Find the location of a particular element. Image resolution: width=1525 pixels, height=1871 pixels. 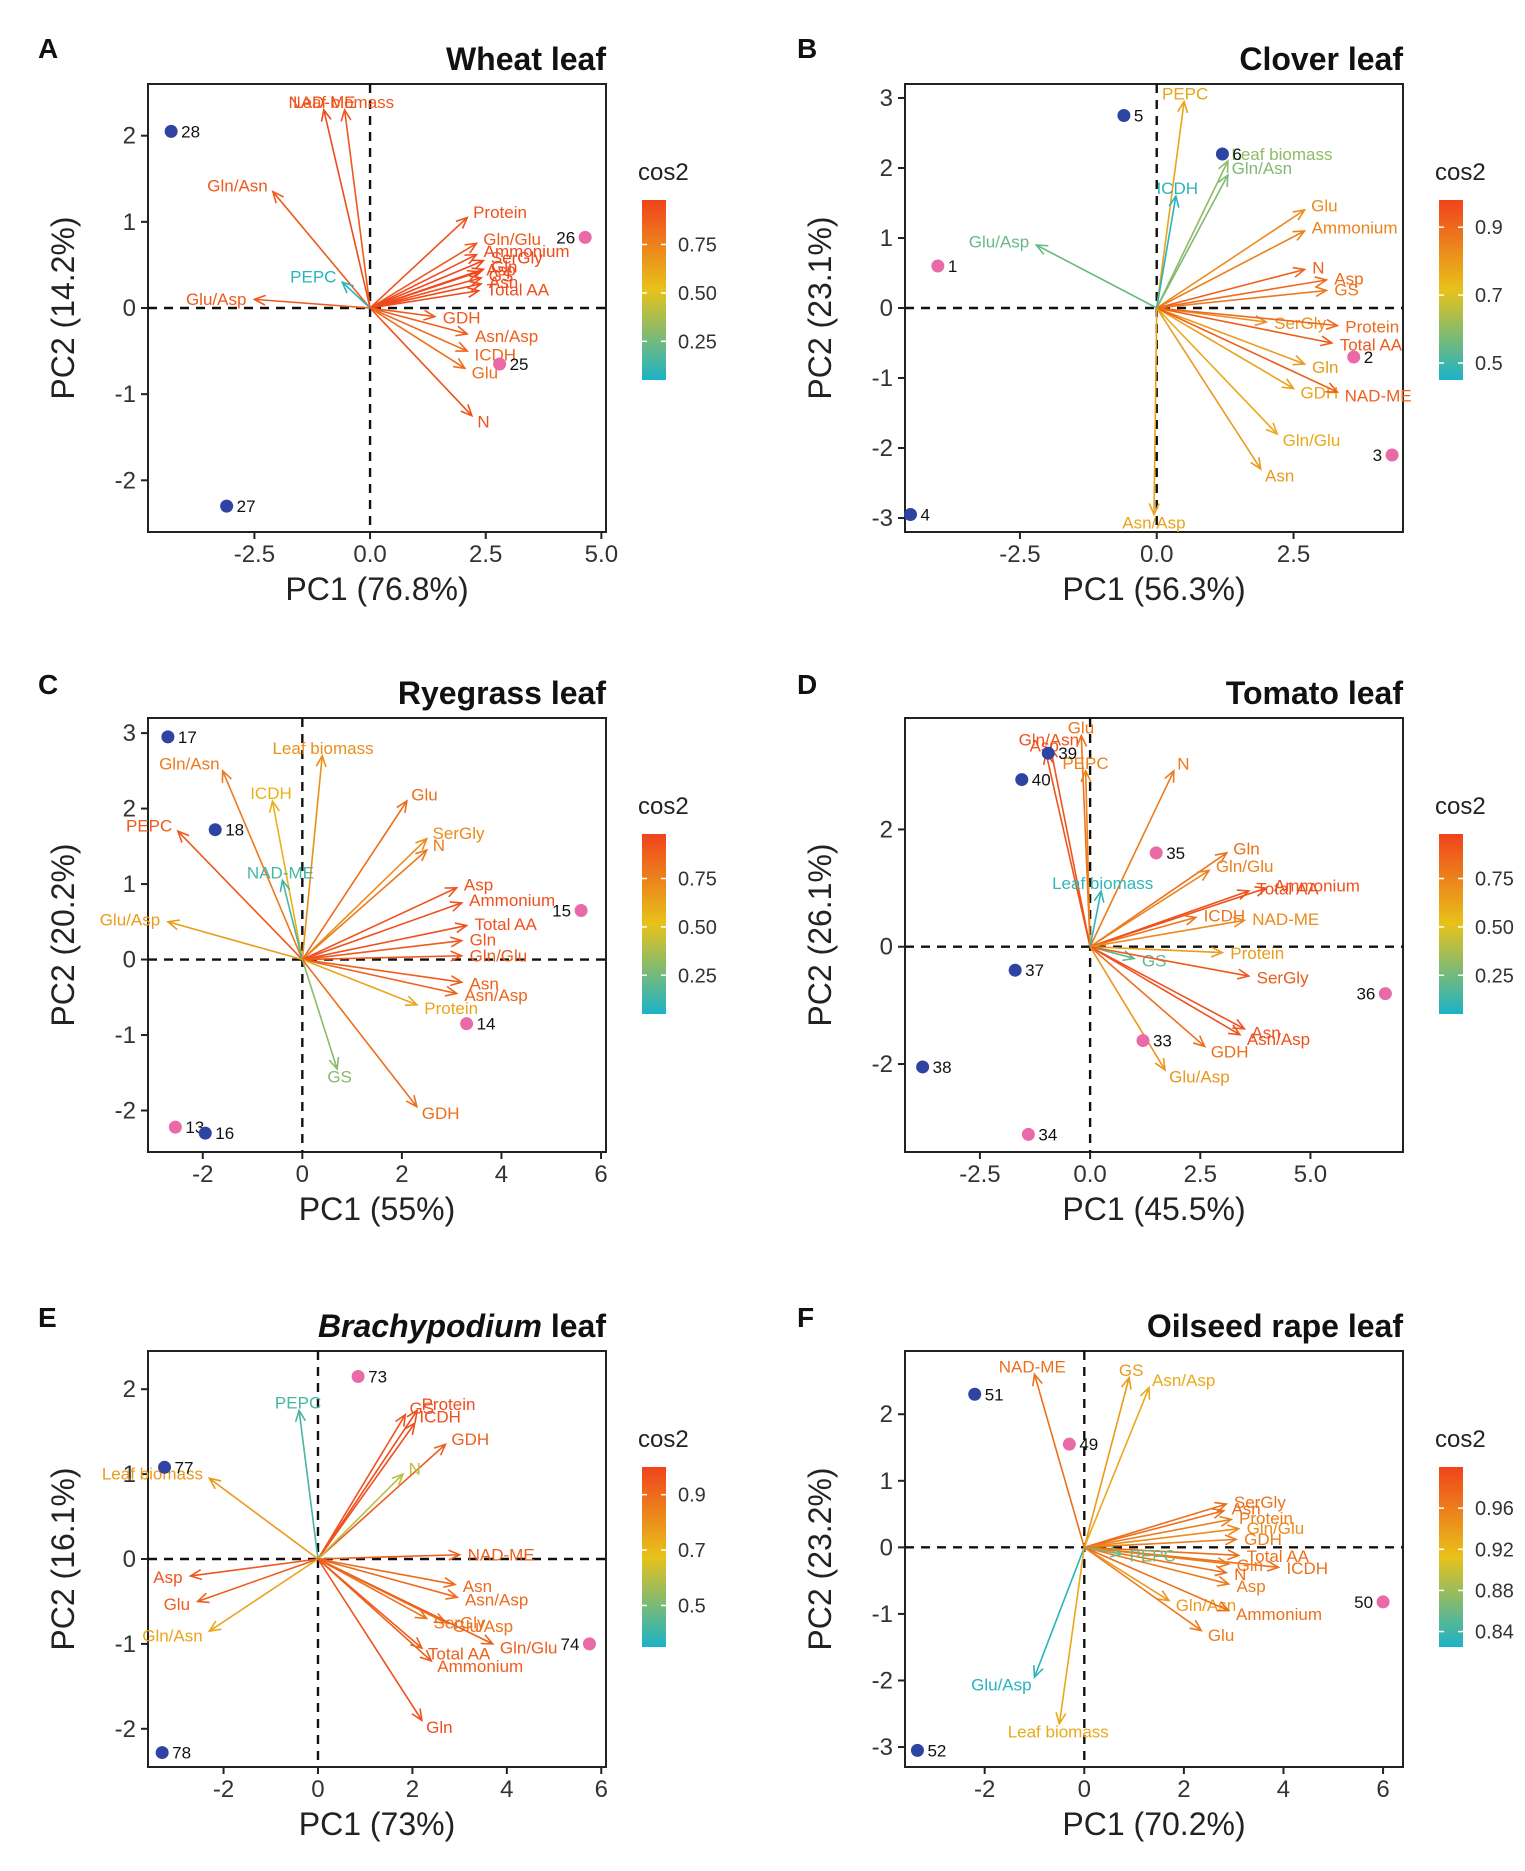

x-tick-label: 0 is located at coordinates (317, 1789).